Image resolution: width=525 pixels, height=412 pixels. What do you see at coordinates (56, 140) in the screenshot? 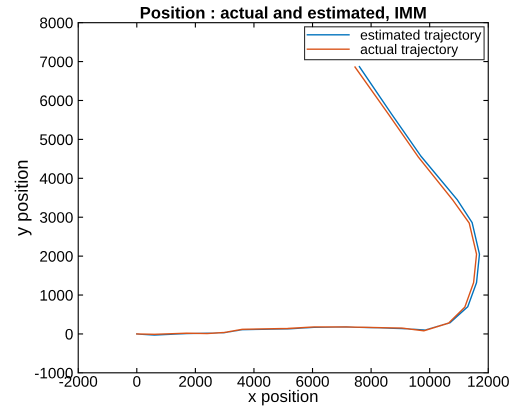
I see `y-tick-label: 5000` at bounding box center [56, 140].